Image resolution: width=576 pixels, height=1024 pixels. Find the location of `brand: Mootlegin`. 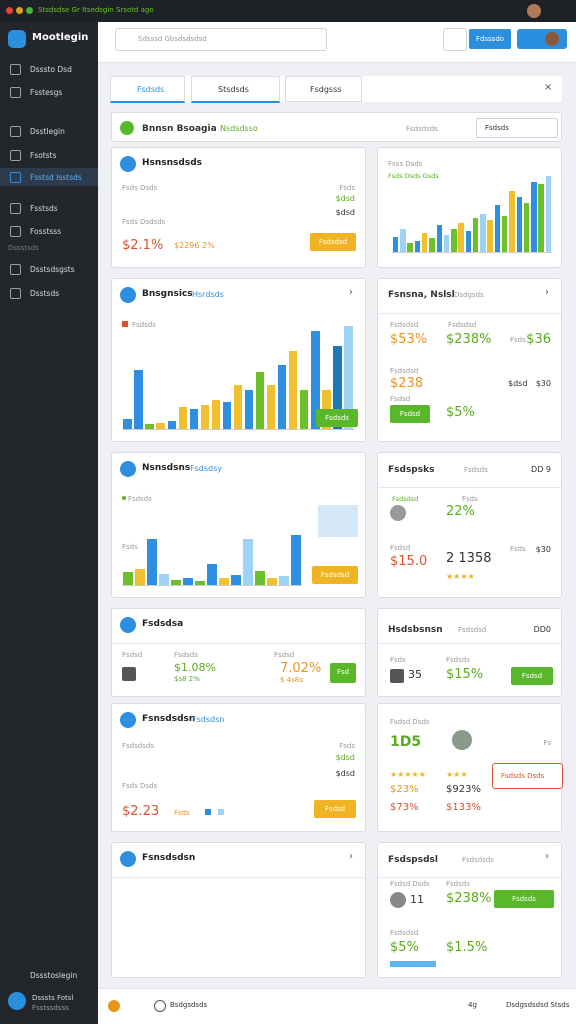

brand: Mootlegin is located at coordinates (60, 37).